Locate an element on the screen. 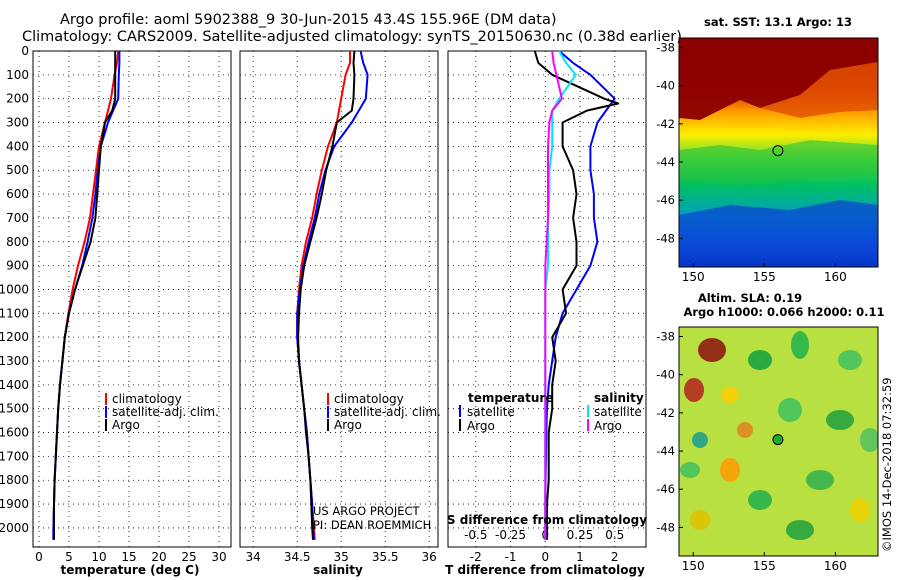 The height and width of the screenshot is (580, 900). y-tick-label: 900 is located at coordinates (17, 266).